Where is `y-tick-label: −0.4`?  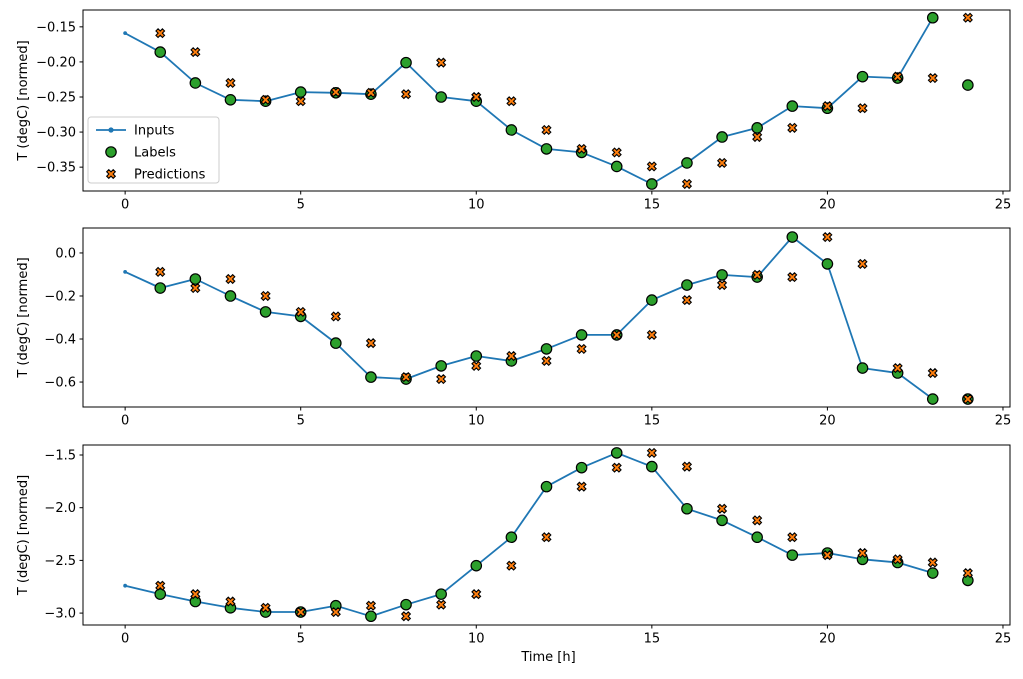
y-tick-label: −0.4 is located at coordinates (60, 340).